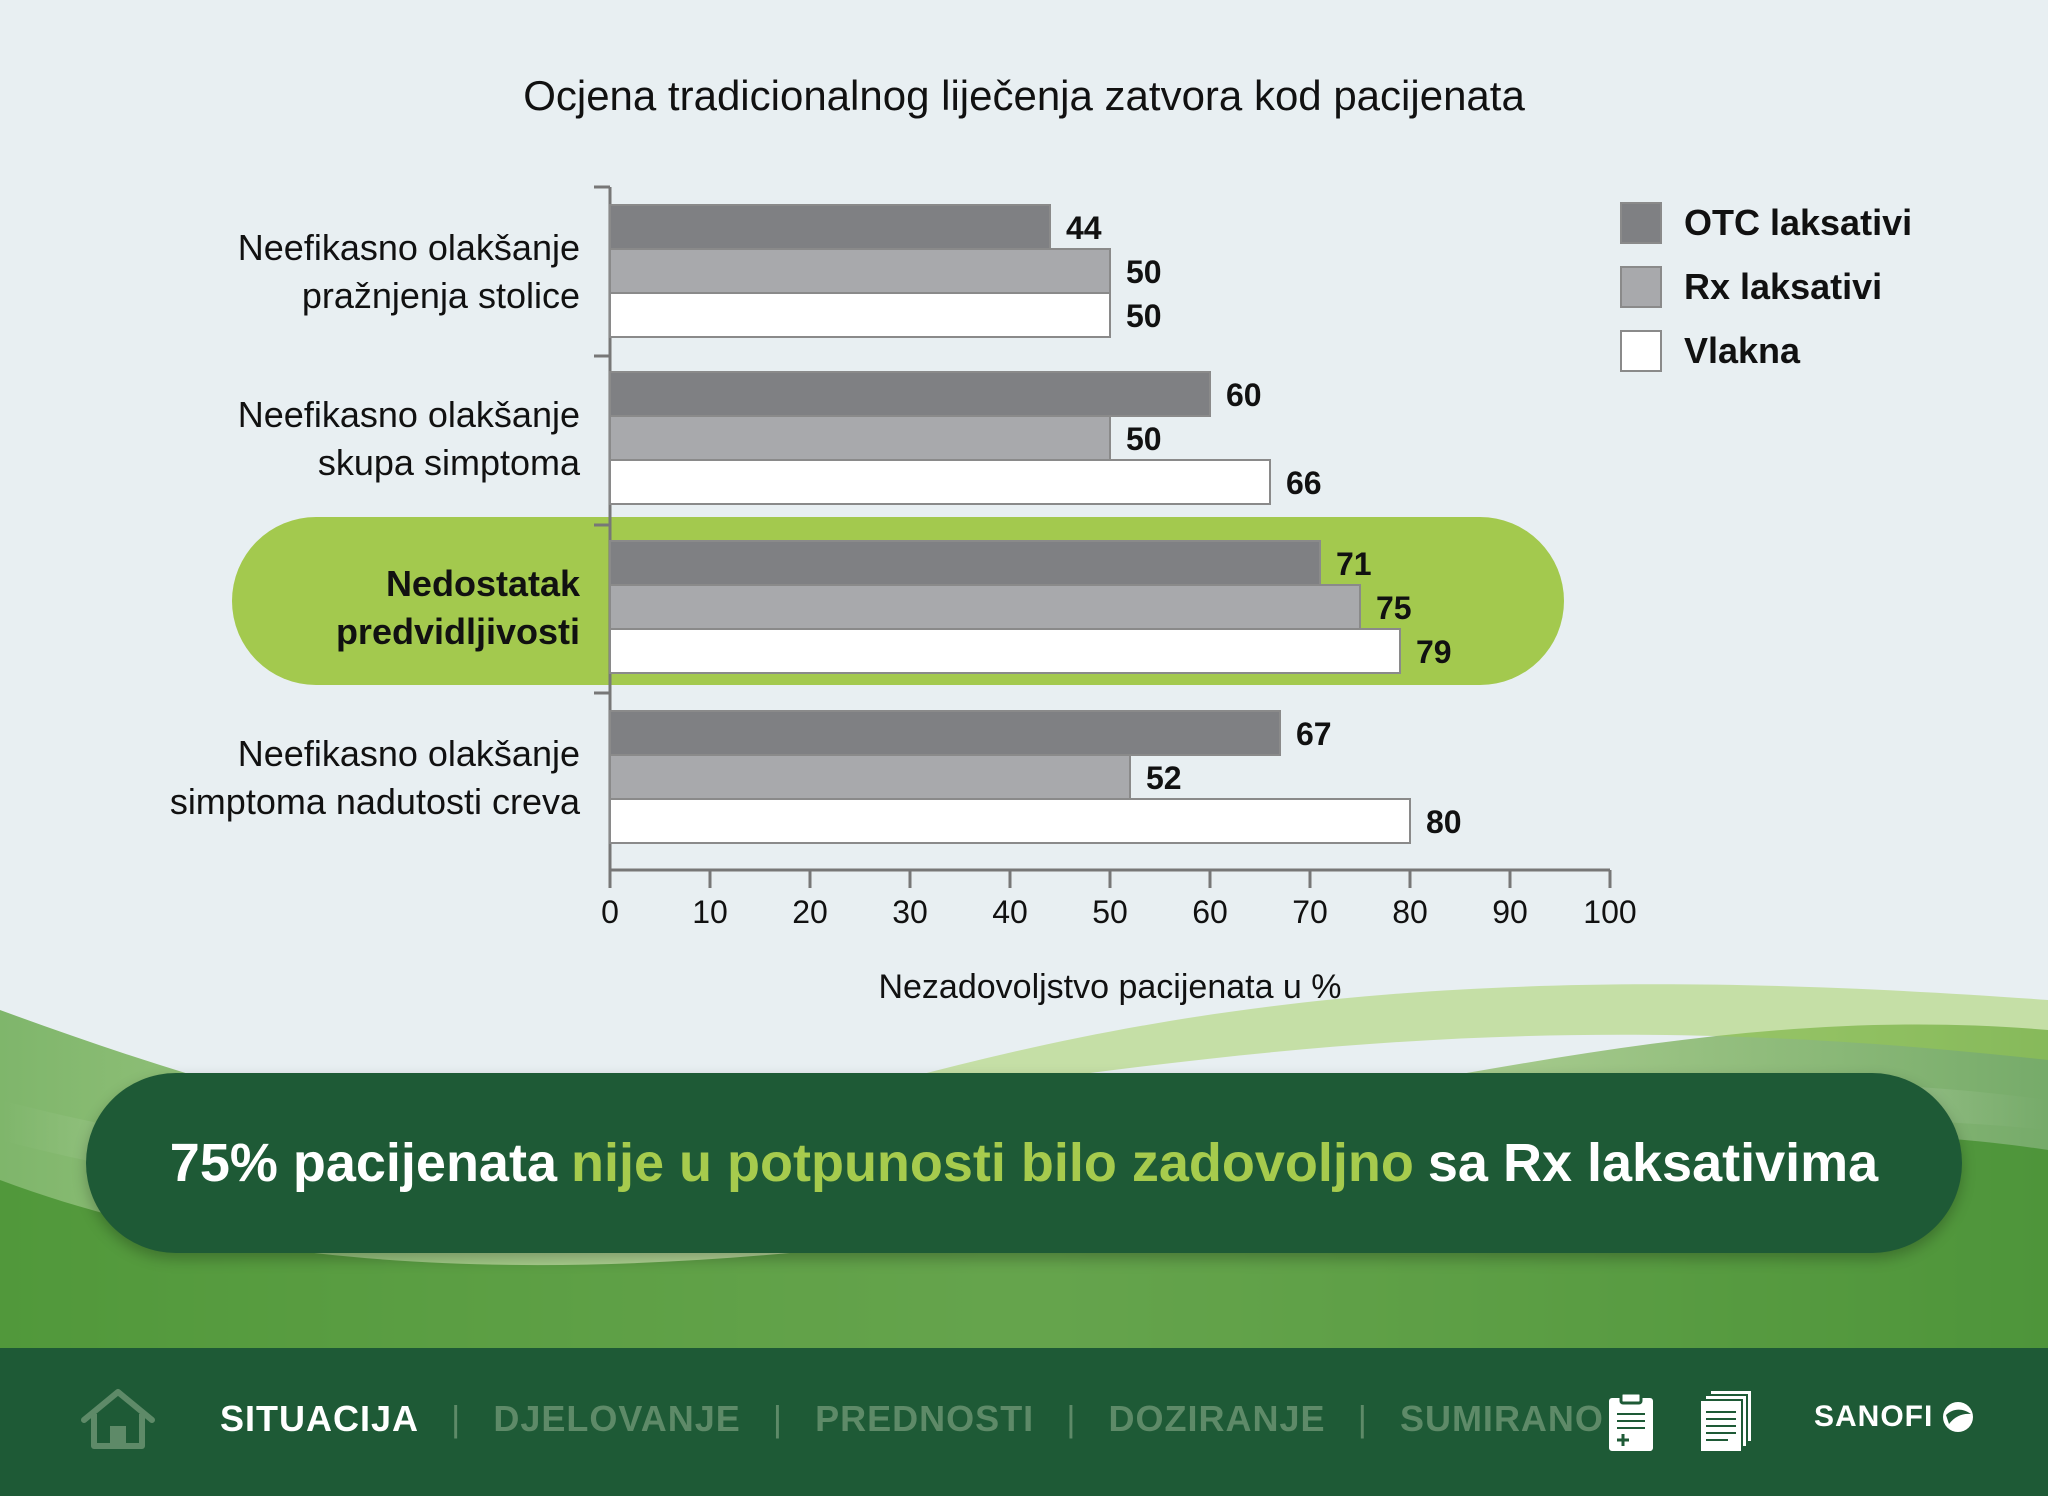 This screenshot has width=2048, height=1496. What do you see at coordinates (1958, 1417) in the screenshot?
I see `sanofi-bird-icon` at bounding box center [1958, 1417].